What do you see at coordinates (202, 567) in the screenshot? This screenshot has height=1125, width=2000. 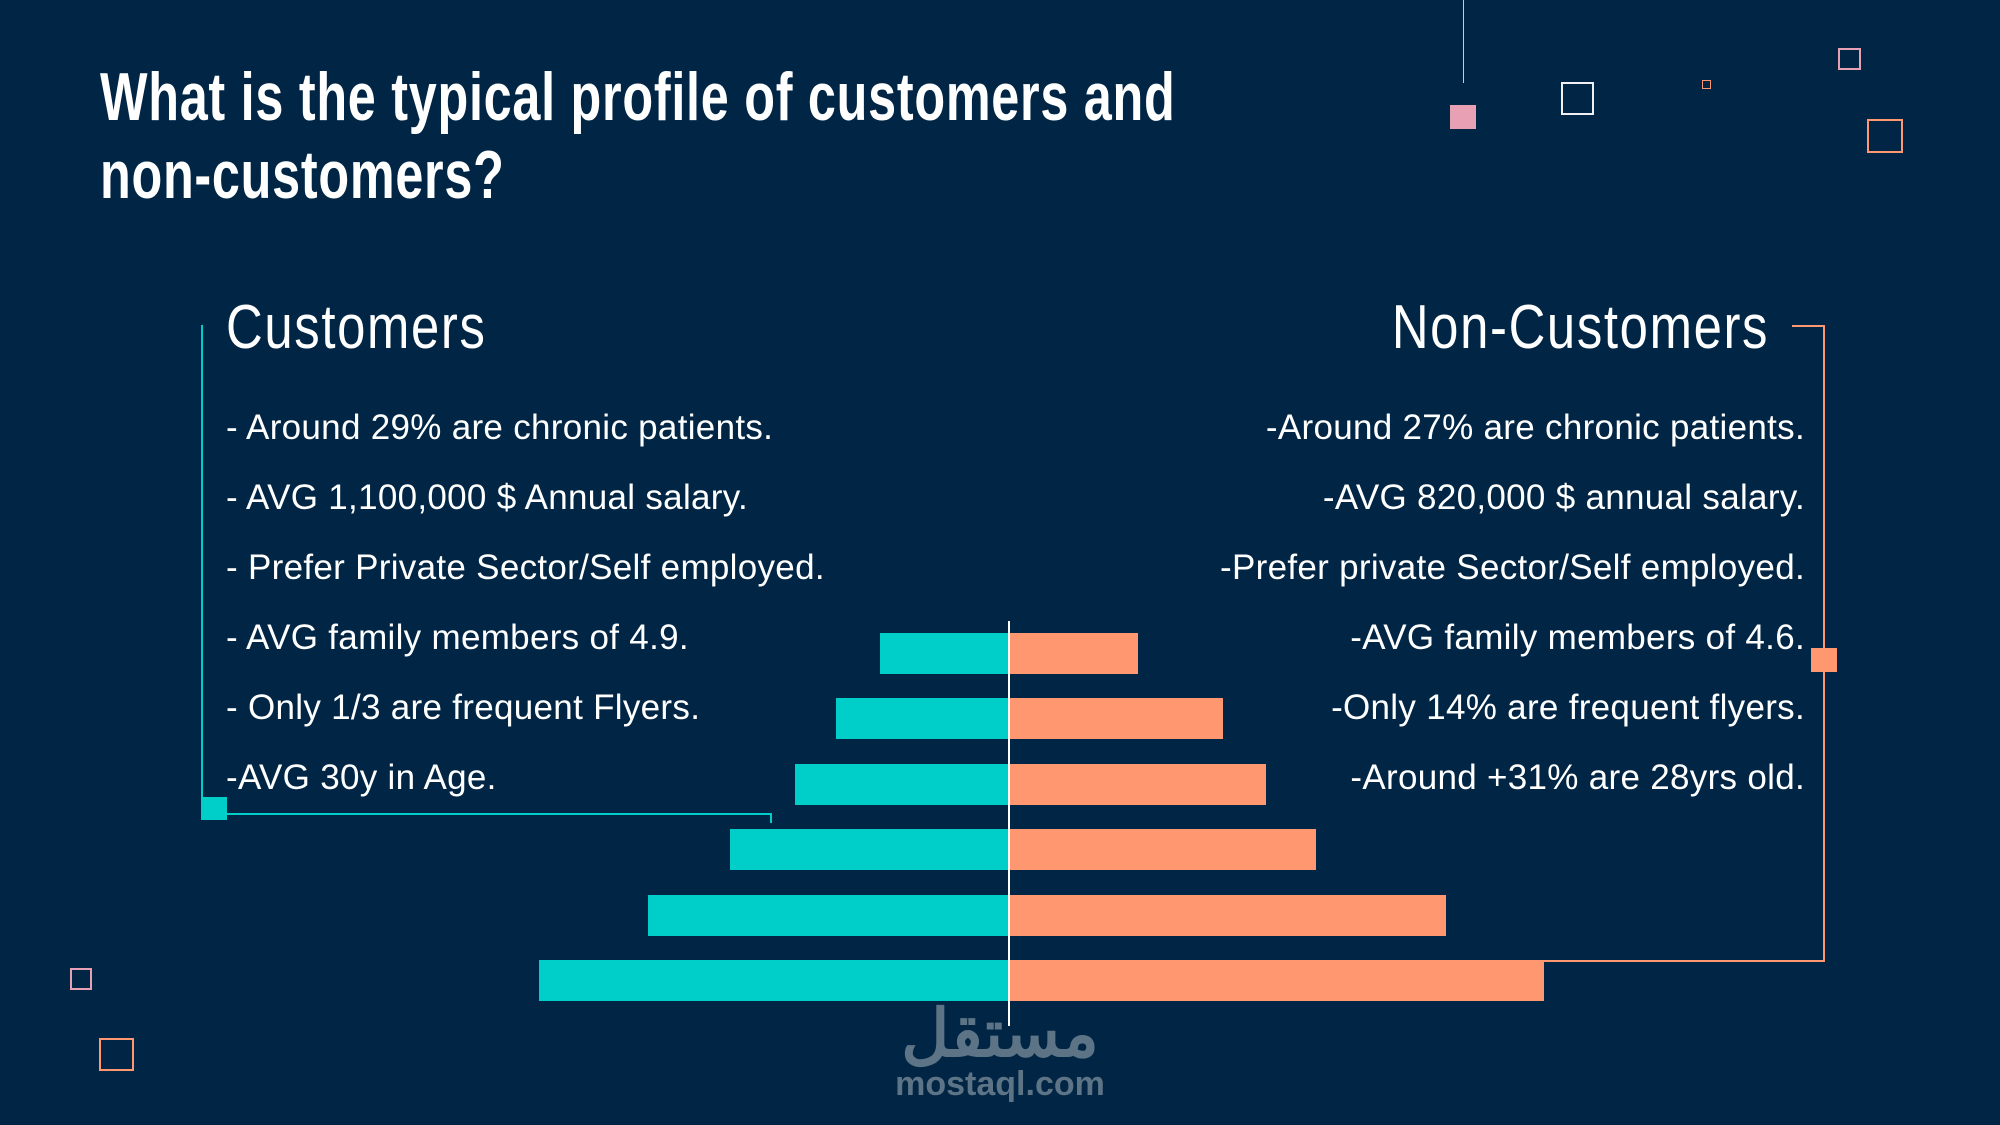 I see `customers-bracket-vertical` at bounding box center [202, 567].